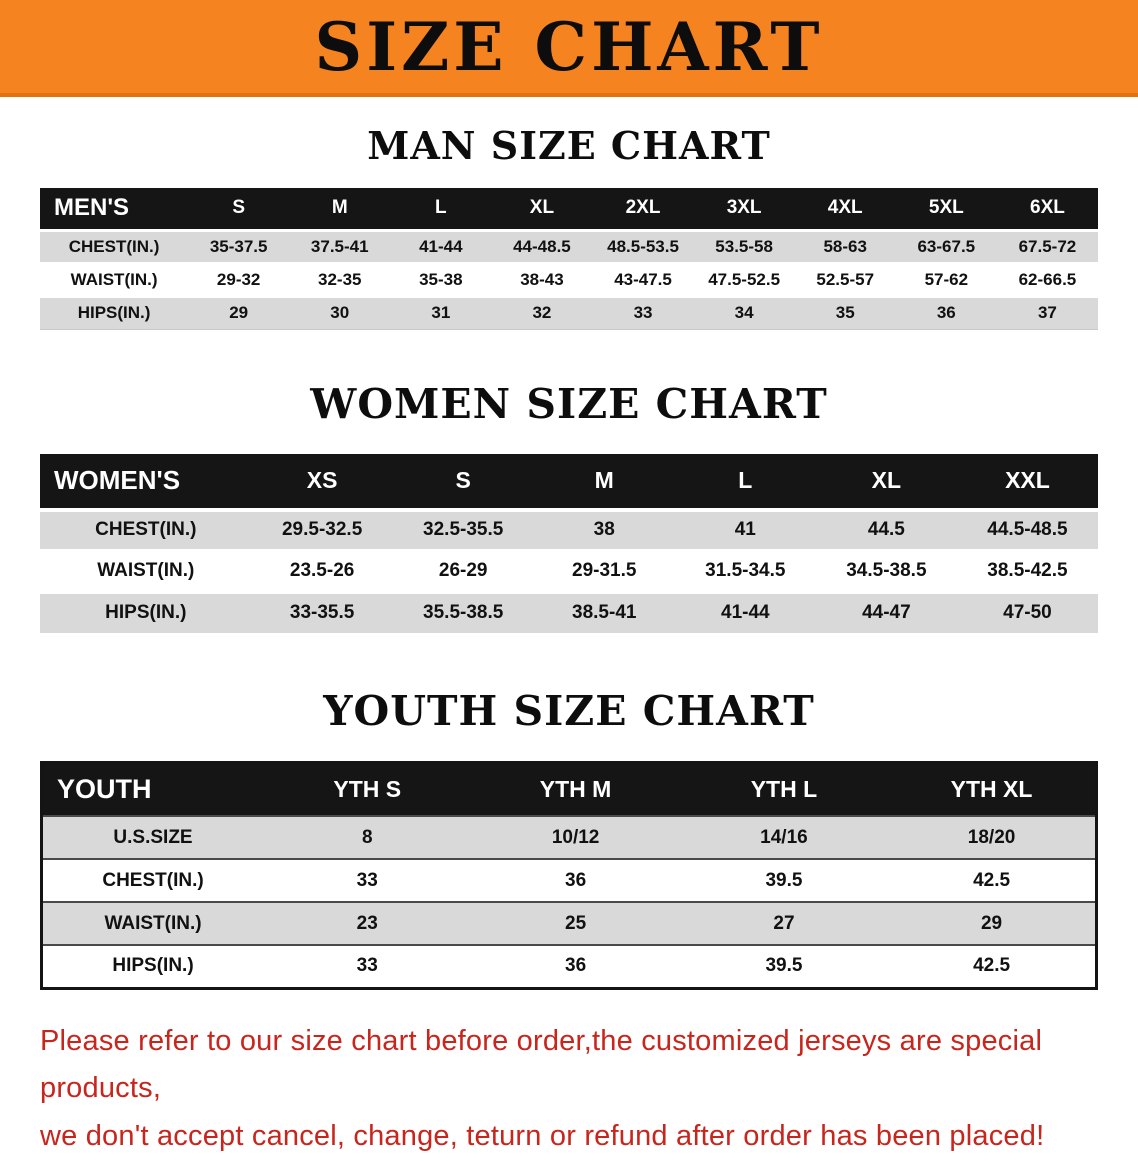 The height and width of the screenshot is (1161, 1138). What do you see at coordinates (946, 279) in the screenshot?
I see `measurement-cell: 57-62` at bounding box center [946, 279].